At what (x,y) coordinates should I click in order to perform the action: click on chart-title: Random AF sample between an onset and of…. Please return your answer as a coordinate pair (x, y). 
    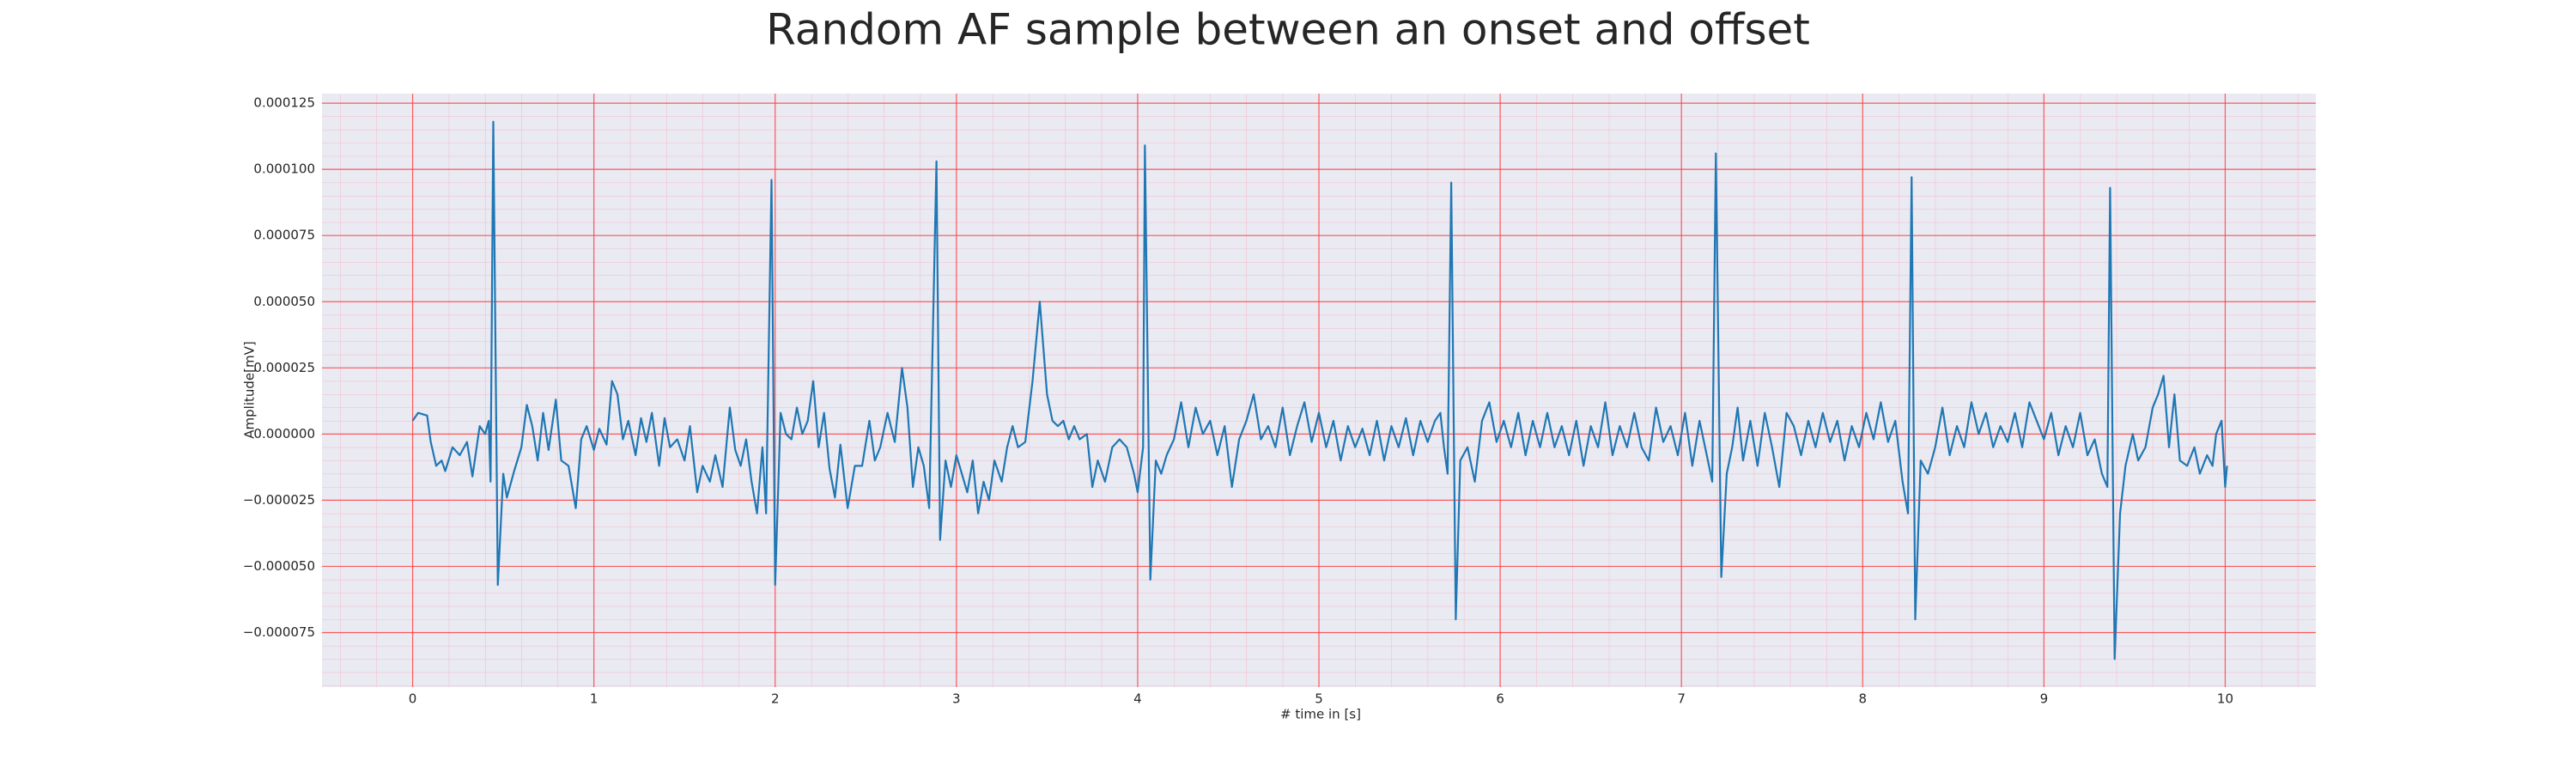
    Looking at the image, I should click on (1288, 30).